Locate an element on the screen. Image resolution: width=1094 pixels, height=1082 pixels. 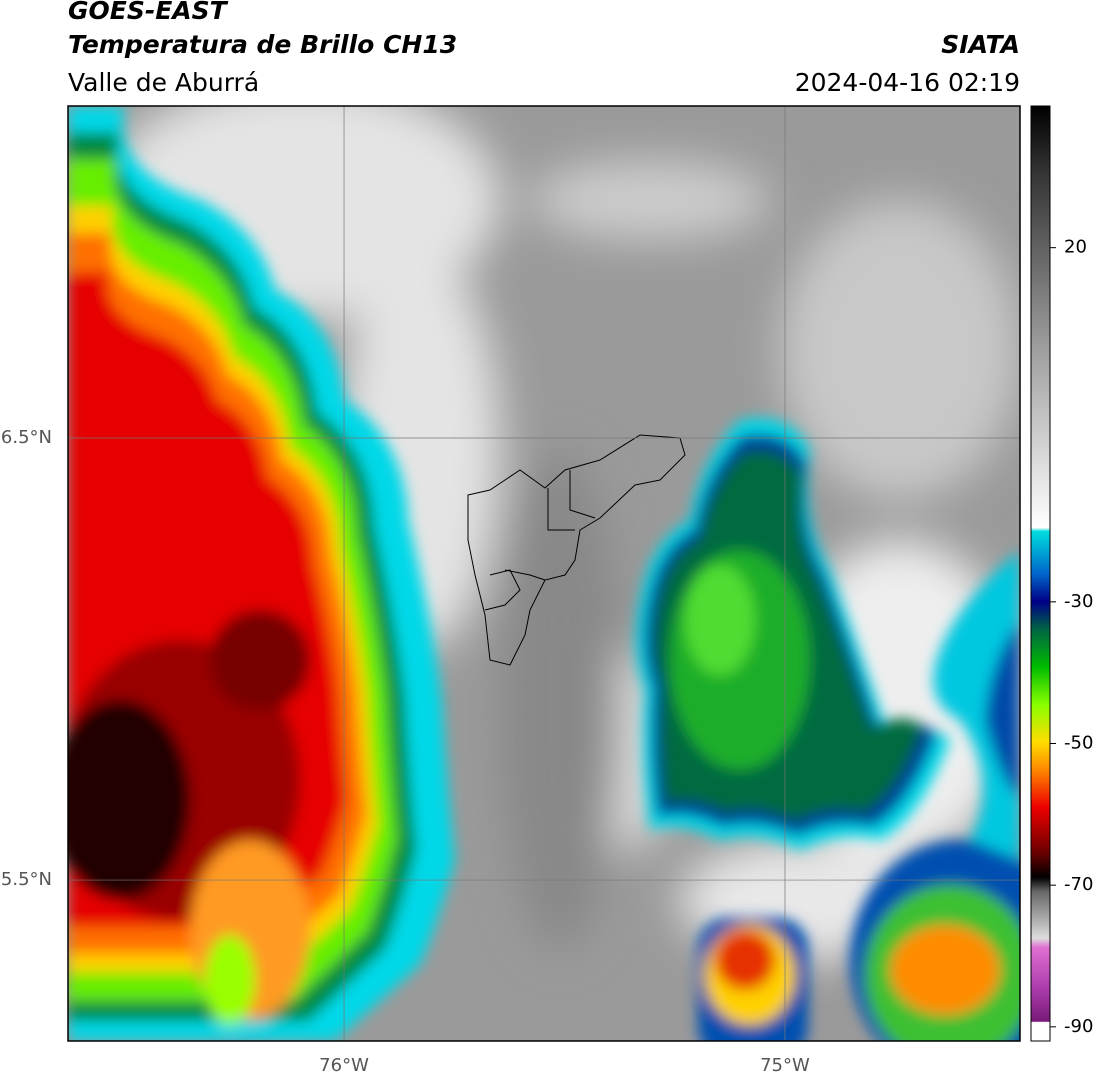
colorbar-tick-label: 20 is located at coordinates (1075, 247).